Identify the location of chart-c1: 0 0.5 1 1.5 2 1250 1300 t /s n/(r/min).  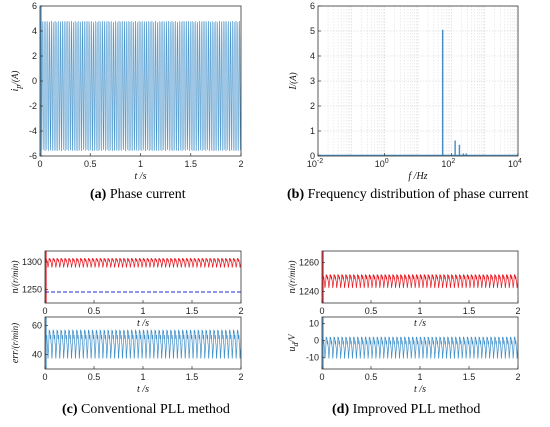
(127, 289).